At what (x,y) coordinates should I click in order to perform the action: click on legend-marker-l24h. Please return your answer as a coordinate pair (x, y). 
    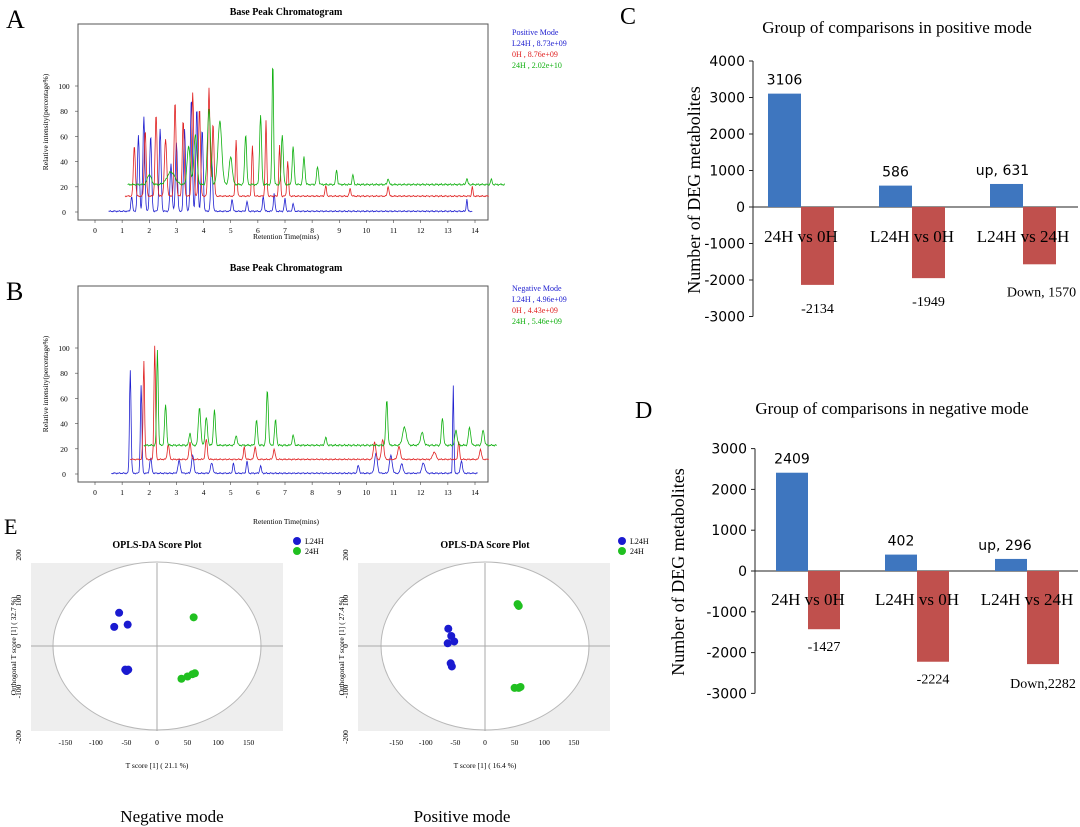
    Looking at the image, I should click on (297, 541).